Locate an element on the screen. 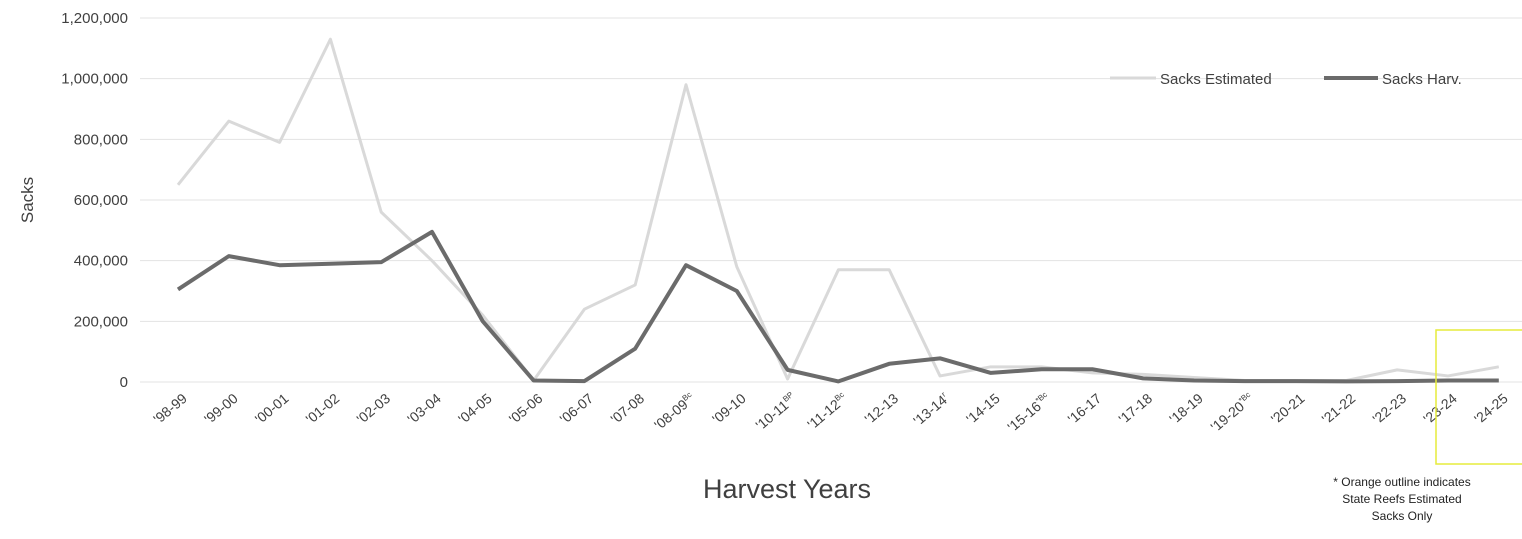 The height and width of the screenshot is (539, 1522). x-tick-label: '00-01 is located at coordinates (272, 408).